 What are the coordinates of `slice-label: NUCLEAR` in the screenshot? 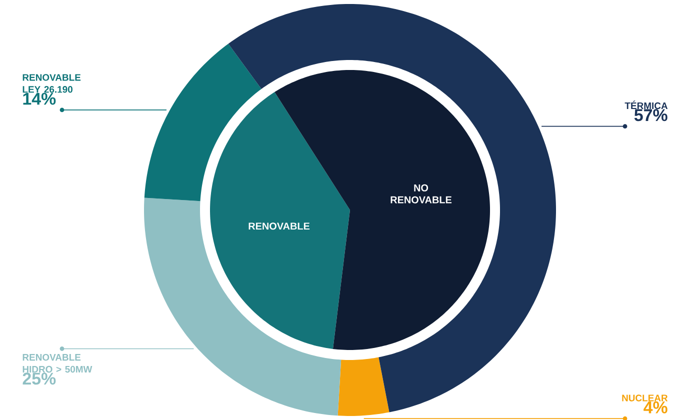 It's located at (645, 398).